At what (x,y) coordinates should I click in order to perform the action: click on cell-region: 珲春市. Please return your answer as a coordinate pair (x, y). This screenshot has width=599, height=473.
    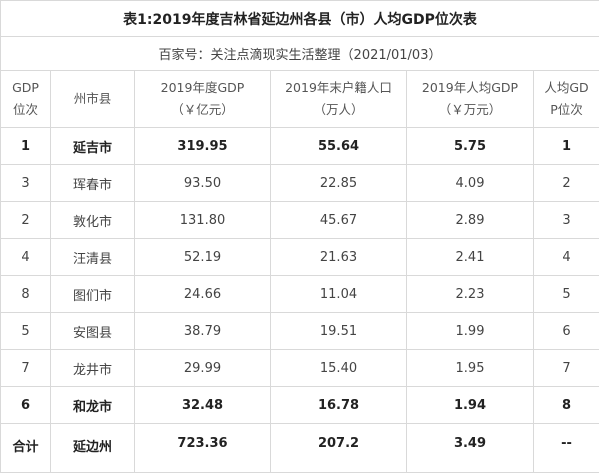
    Looking at the image, I should click on (93, 183).